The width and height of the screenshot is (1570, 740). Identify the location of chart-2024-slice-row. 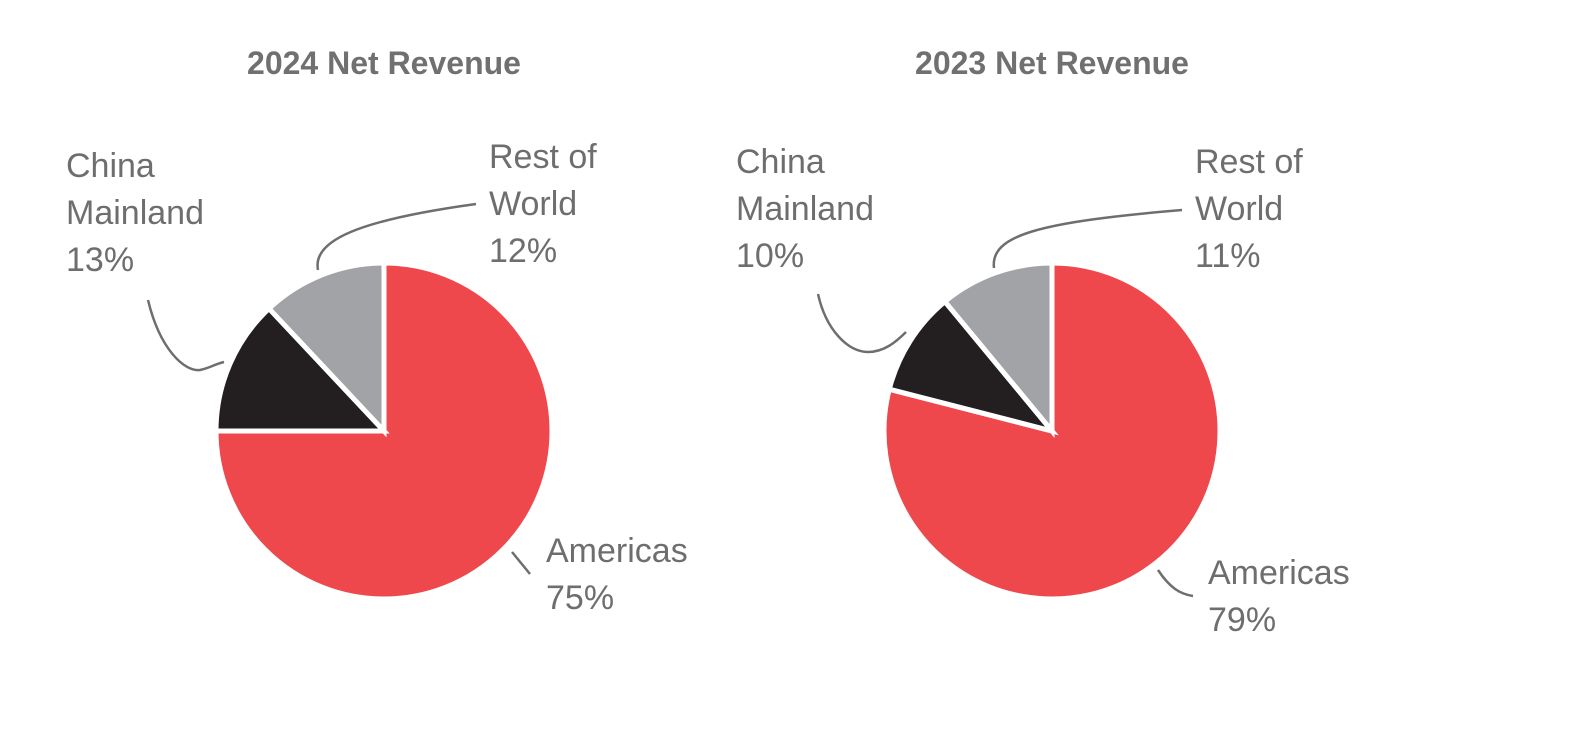
(326, 349).